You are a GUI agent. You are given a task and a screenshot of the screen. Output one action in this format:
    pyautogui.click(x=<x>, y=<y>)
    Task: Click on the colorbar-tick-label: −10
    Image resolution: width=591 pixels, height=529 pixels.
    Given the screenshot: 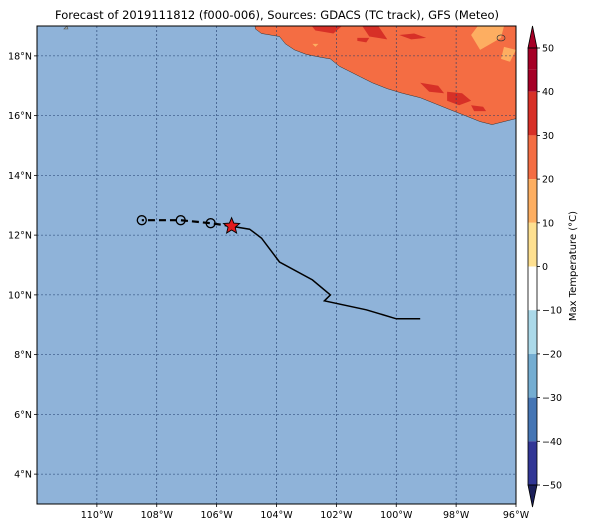 What is the action you would take?
    pyautogui.click(x=552, y=311)
    